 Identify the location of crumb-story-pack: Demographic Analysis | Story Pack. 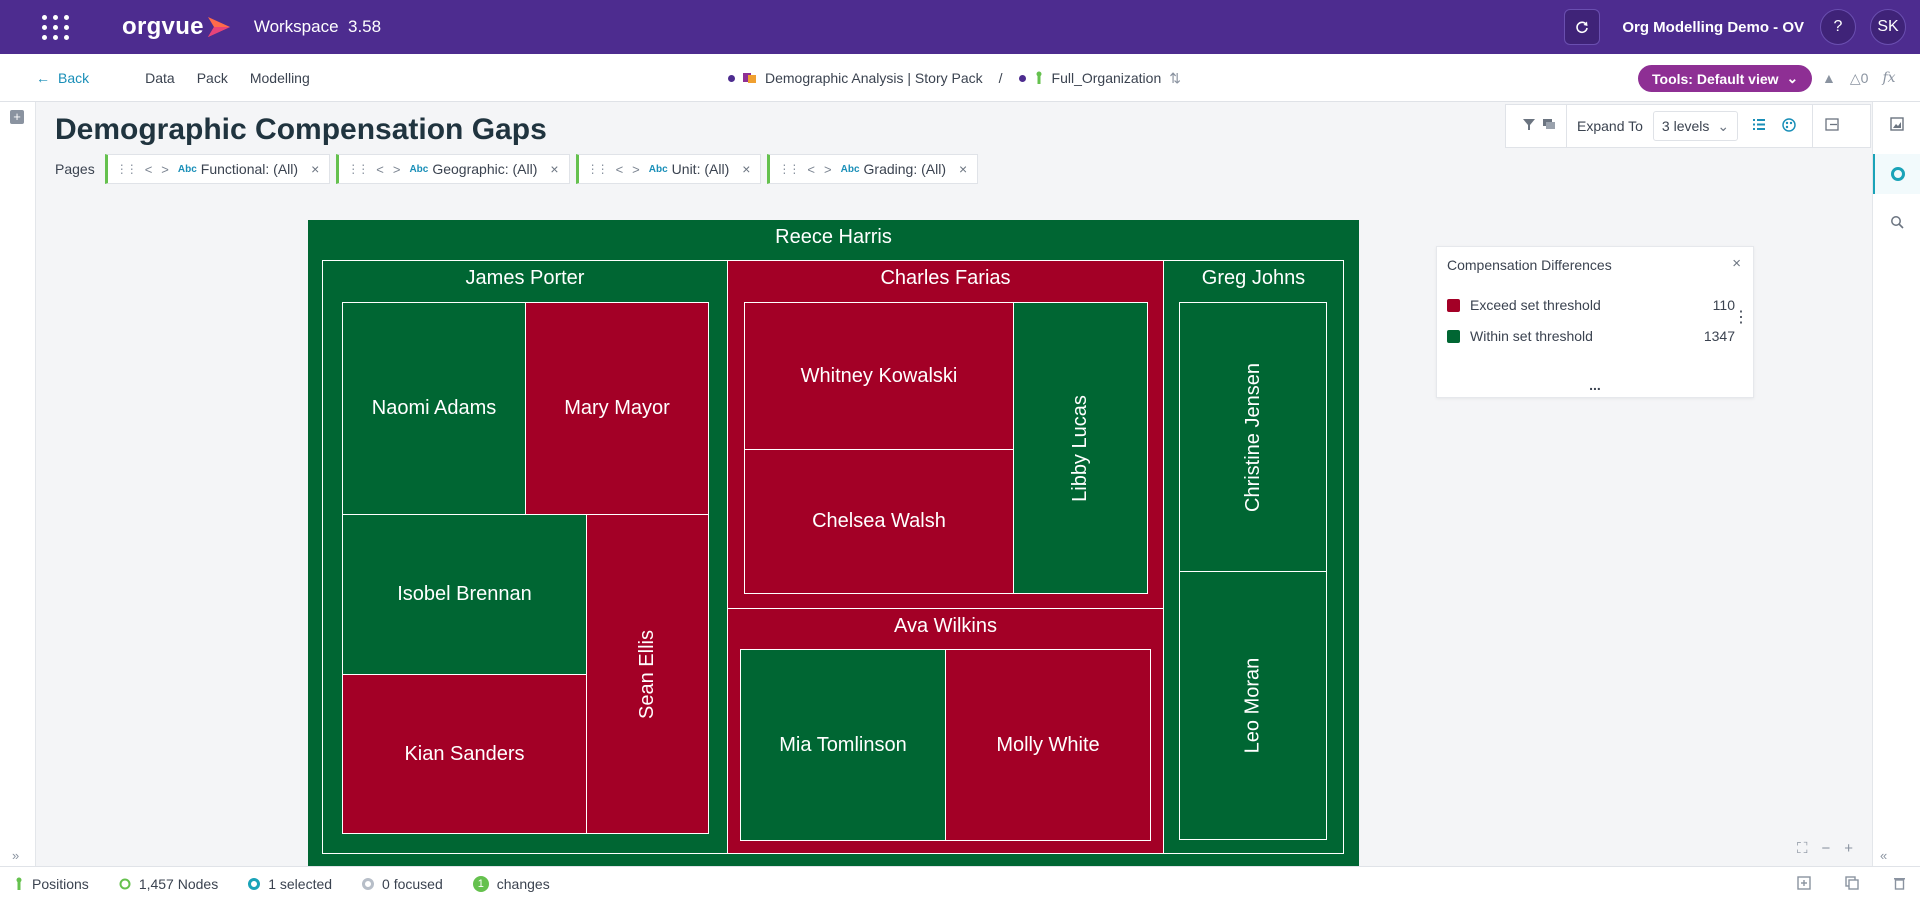
(874, 78).